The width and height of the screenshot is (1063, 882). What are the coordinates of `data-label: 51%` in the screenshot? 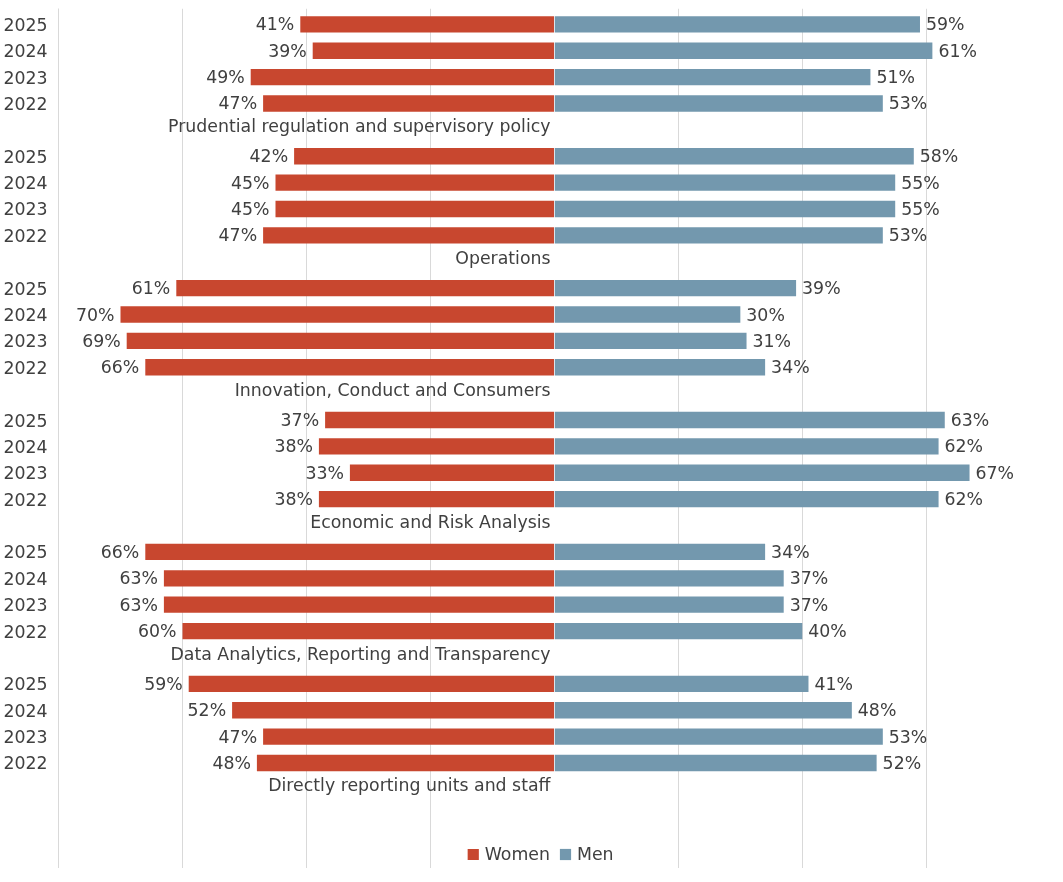 It's located at (895, 77).